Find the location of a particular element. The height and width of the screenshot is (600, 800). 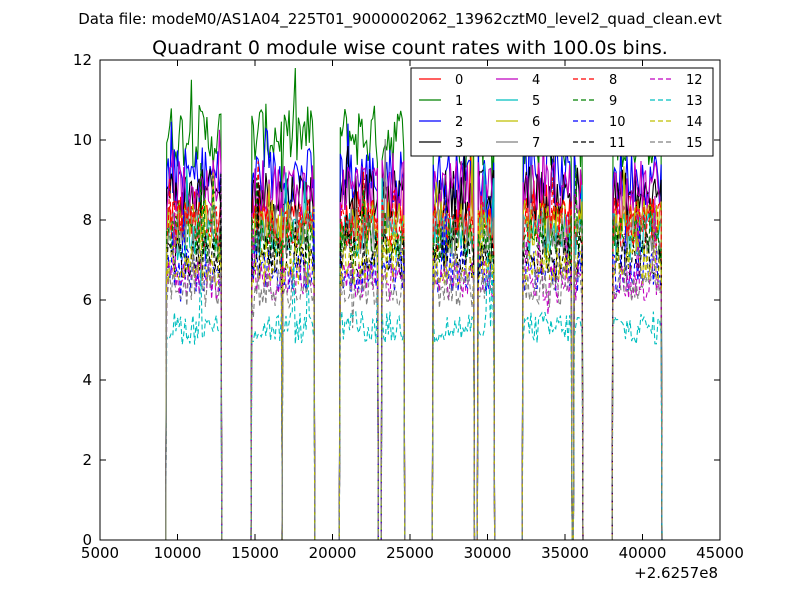

x-tick-label: 10000 is located at coordinates (178, 553).